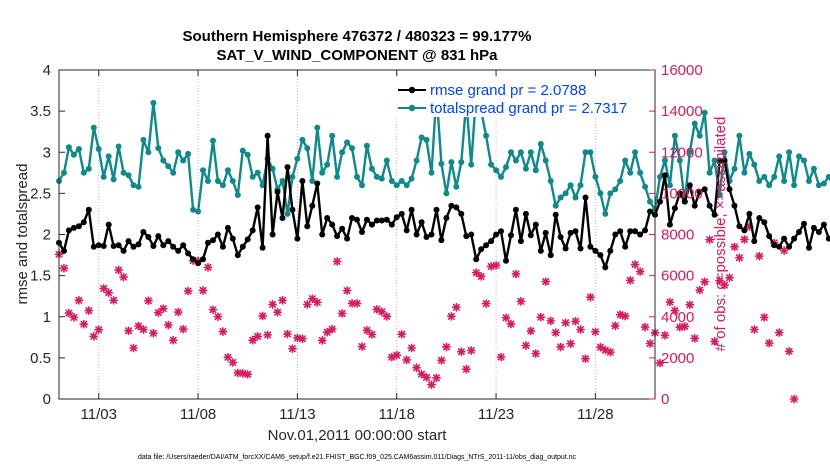  I want to click on legend-rmse-label: rmse grand pr = 2.0788, so click(508, 90).